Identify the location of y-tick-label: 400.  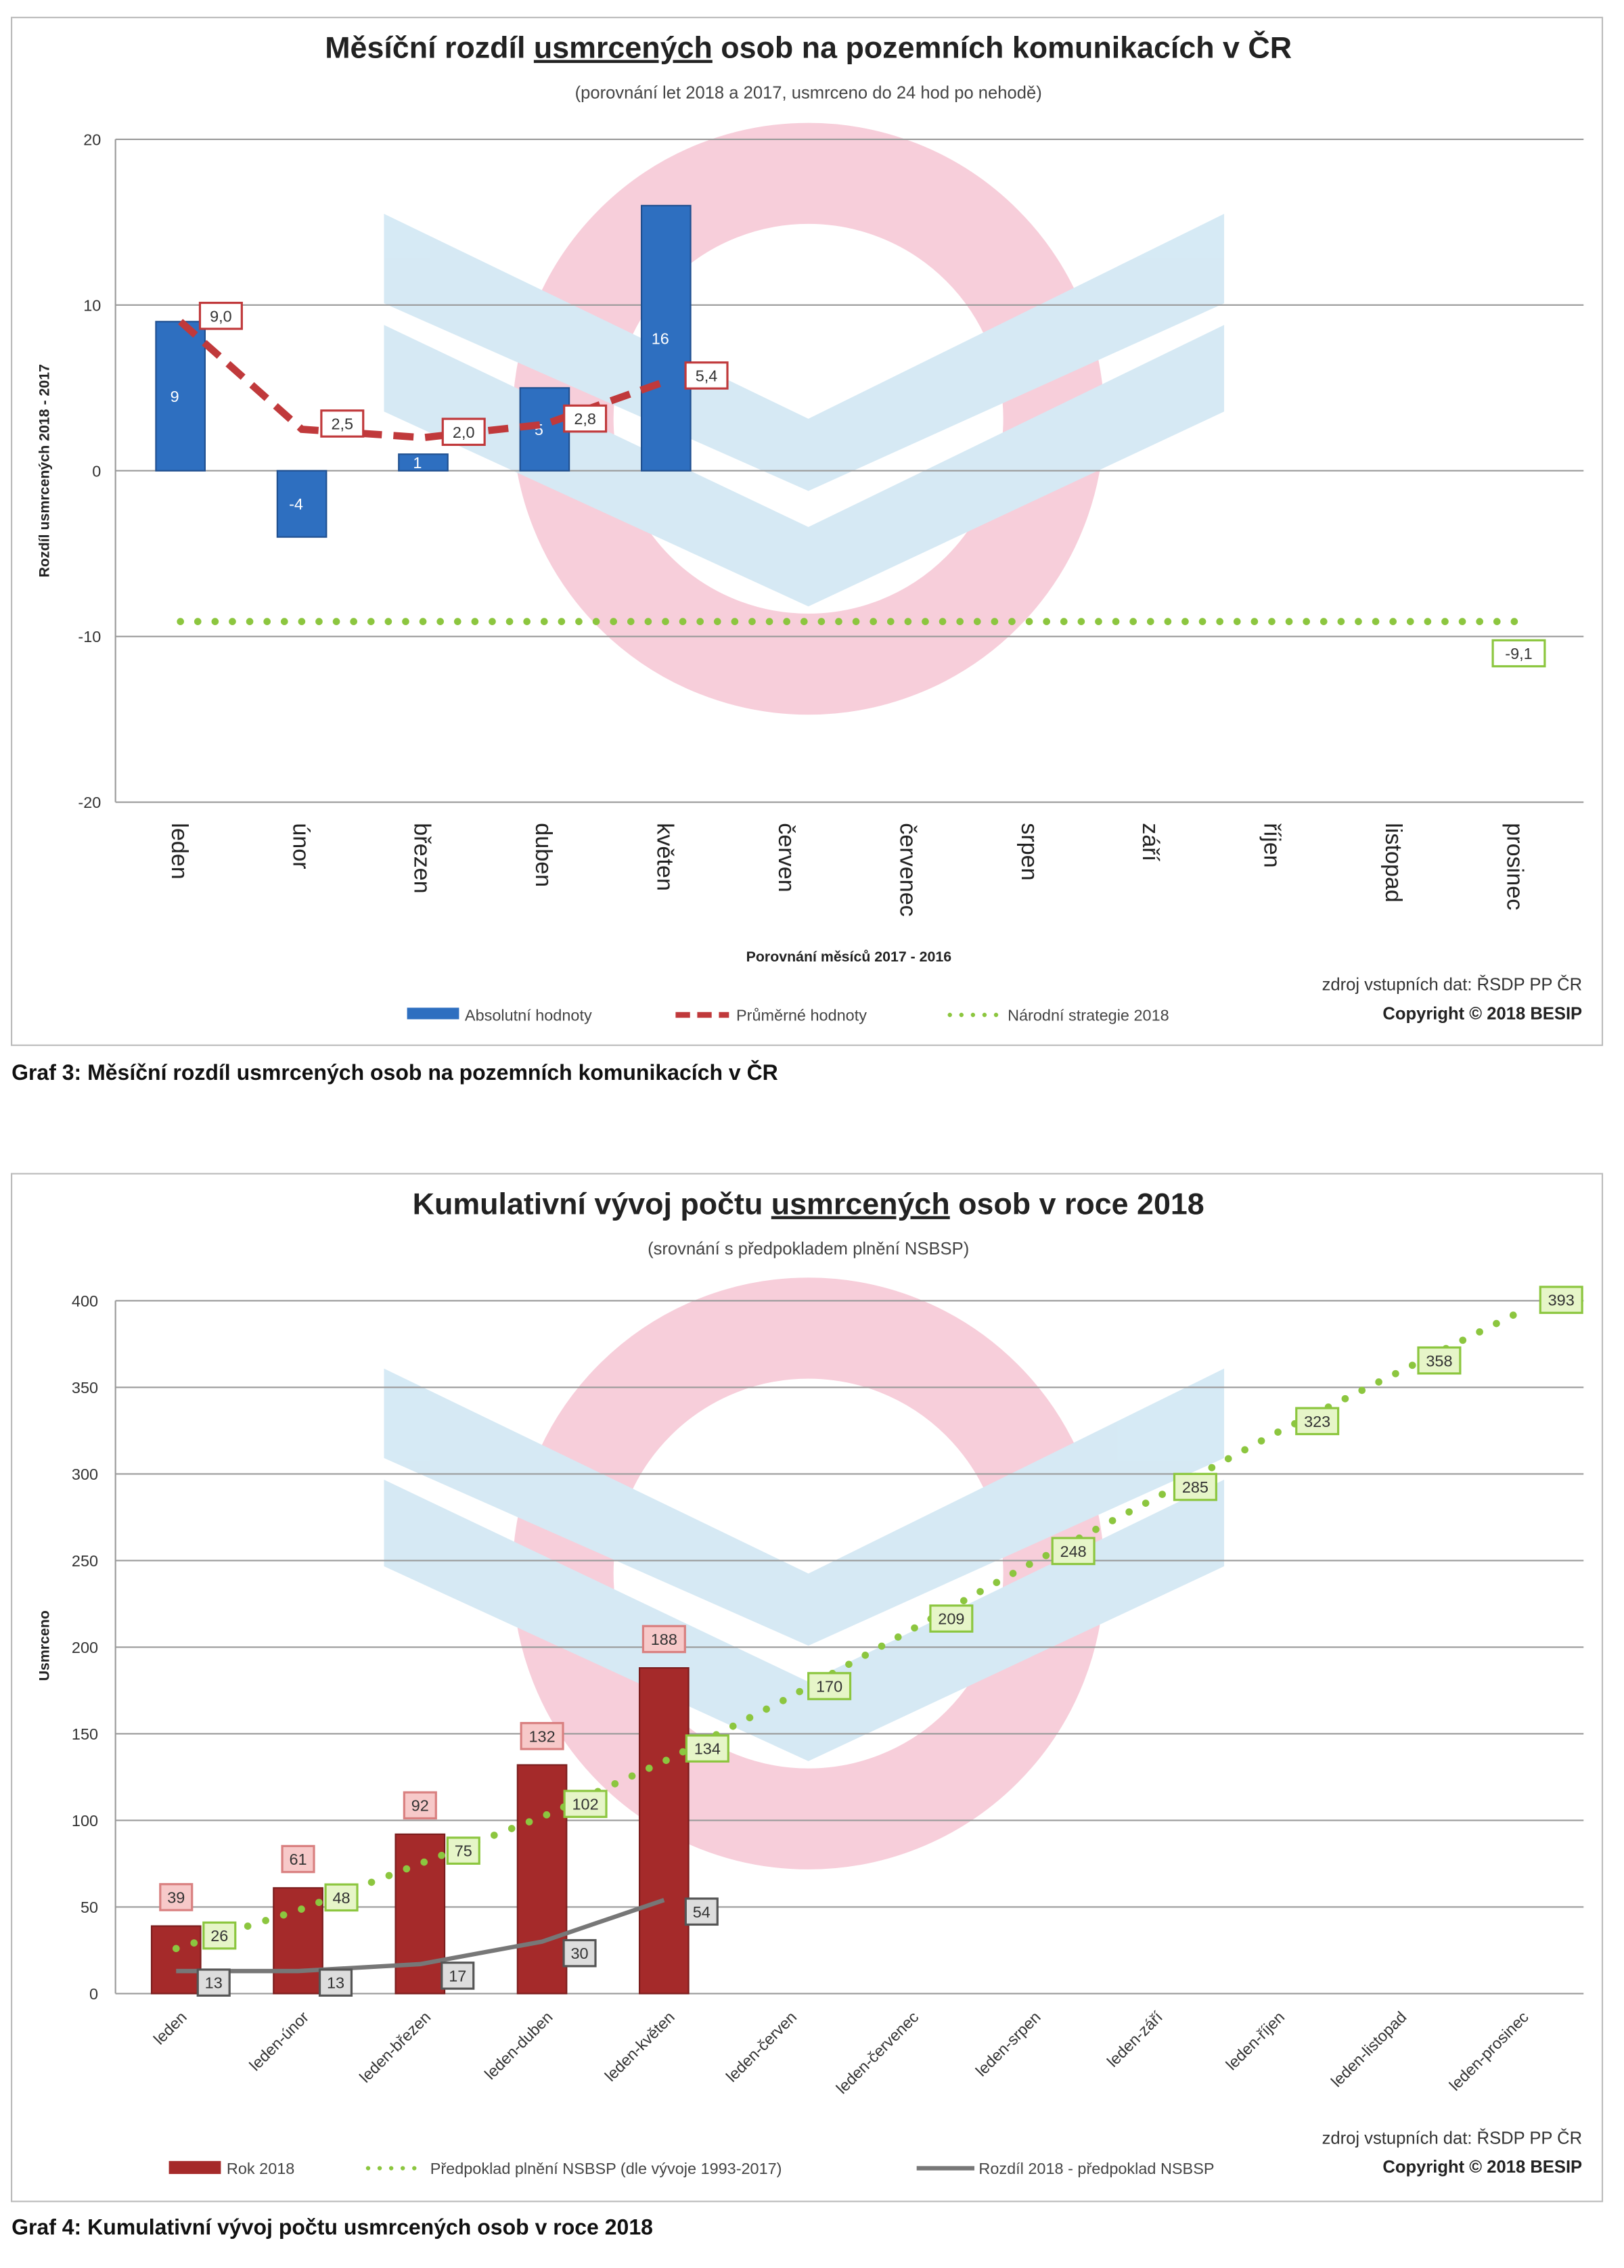
(85, 1301).